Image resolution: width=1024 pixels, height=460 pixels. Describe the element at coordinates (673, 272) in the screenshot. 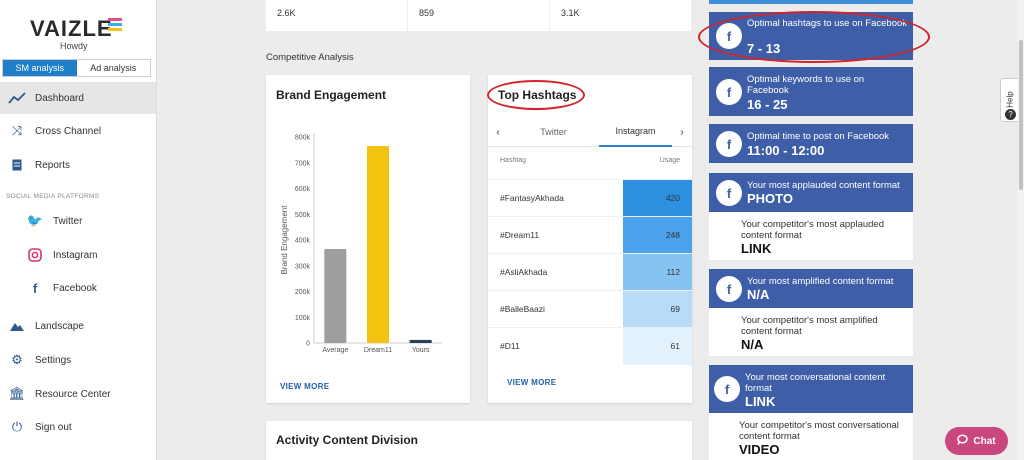

I see `hashtag-usage: 112` at that location.